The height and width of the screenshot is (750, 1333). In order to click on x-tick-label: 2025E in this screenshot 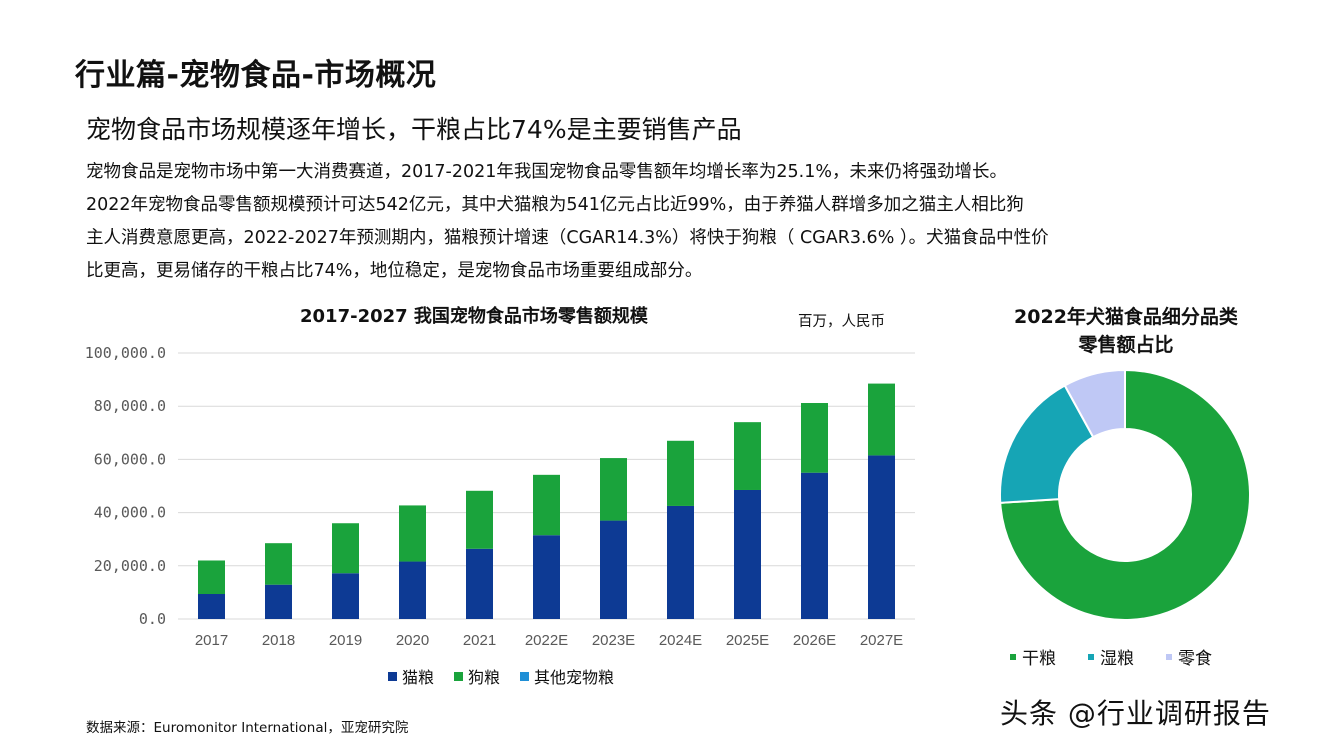, I will do `click(747, 640)`.